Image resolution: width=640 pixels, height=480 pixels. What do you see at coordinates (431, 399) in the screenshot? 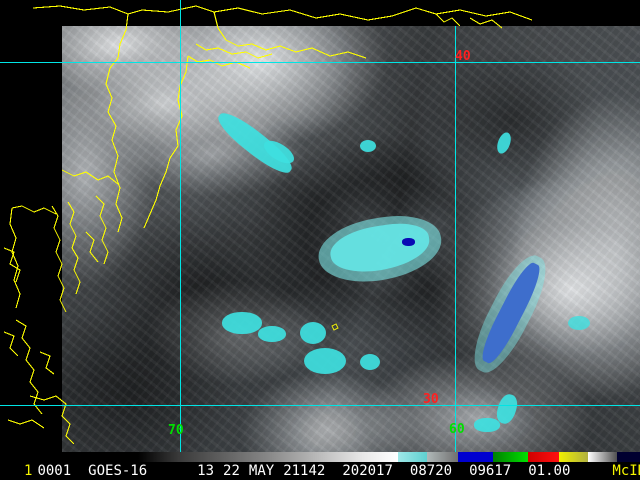
I see `lat-label-30: 30` at bounding box center [431, 399].